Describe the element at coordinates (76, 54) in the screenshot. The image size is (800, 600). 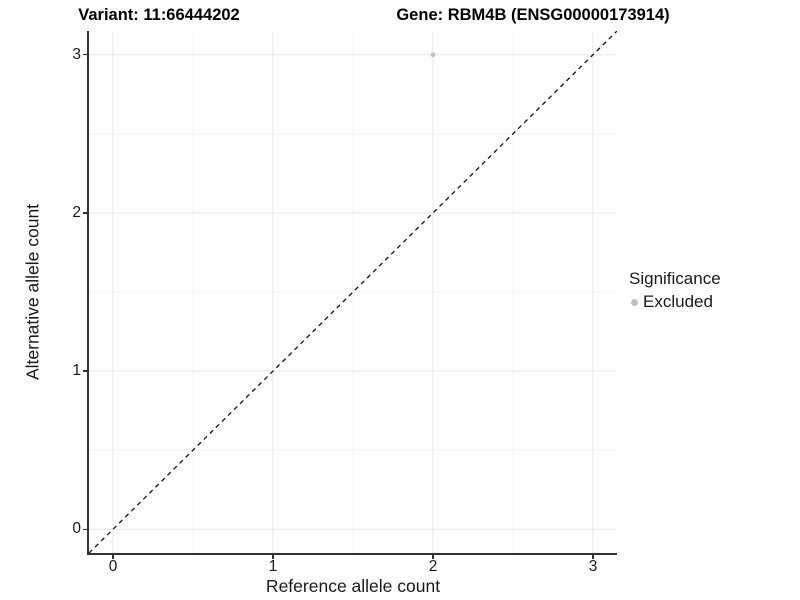
I see `y-axis-tick-label: 3` at that location.